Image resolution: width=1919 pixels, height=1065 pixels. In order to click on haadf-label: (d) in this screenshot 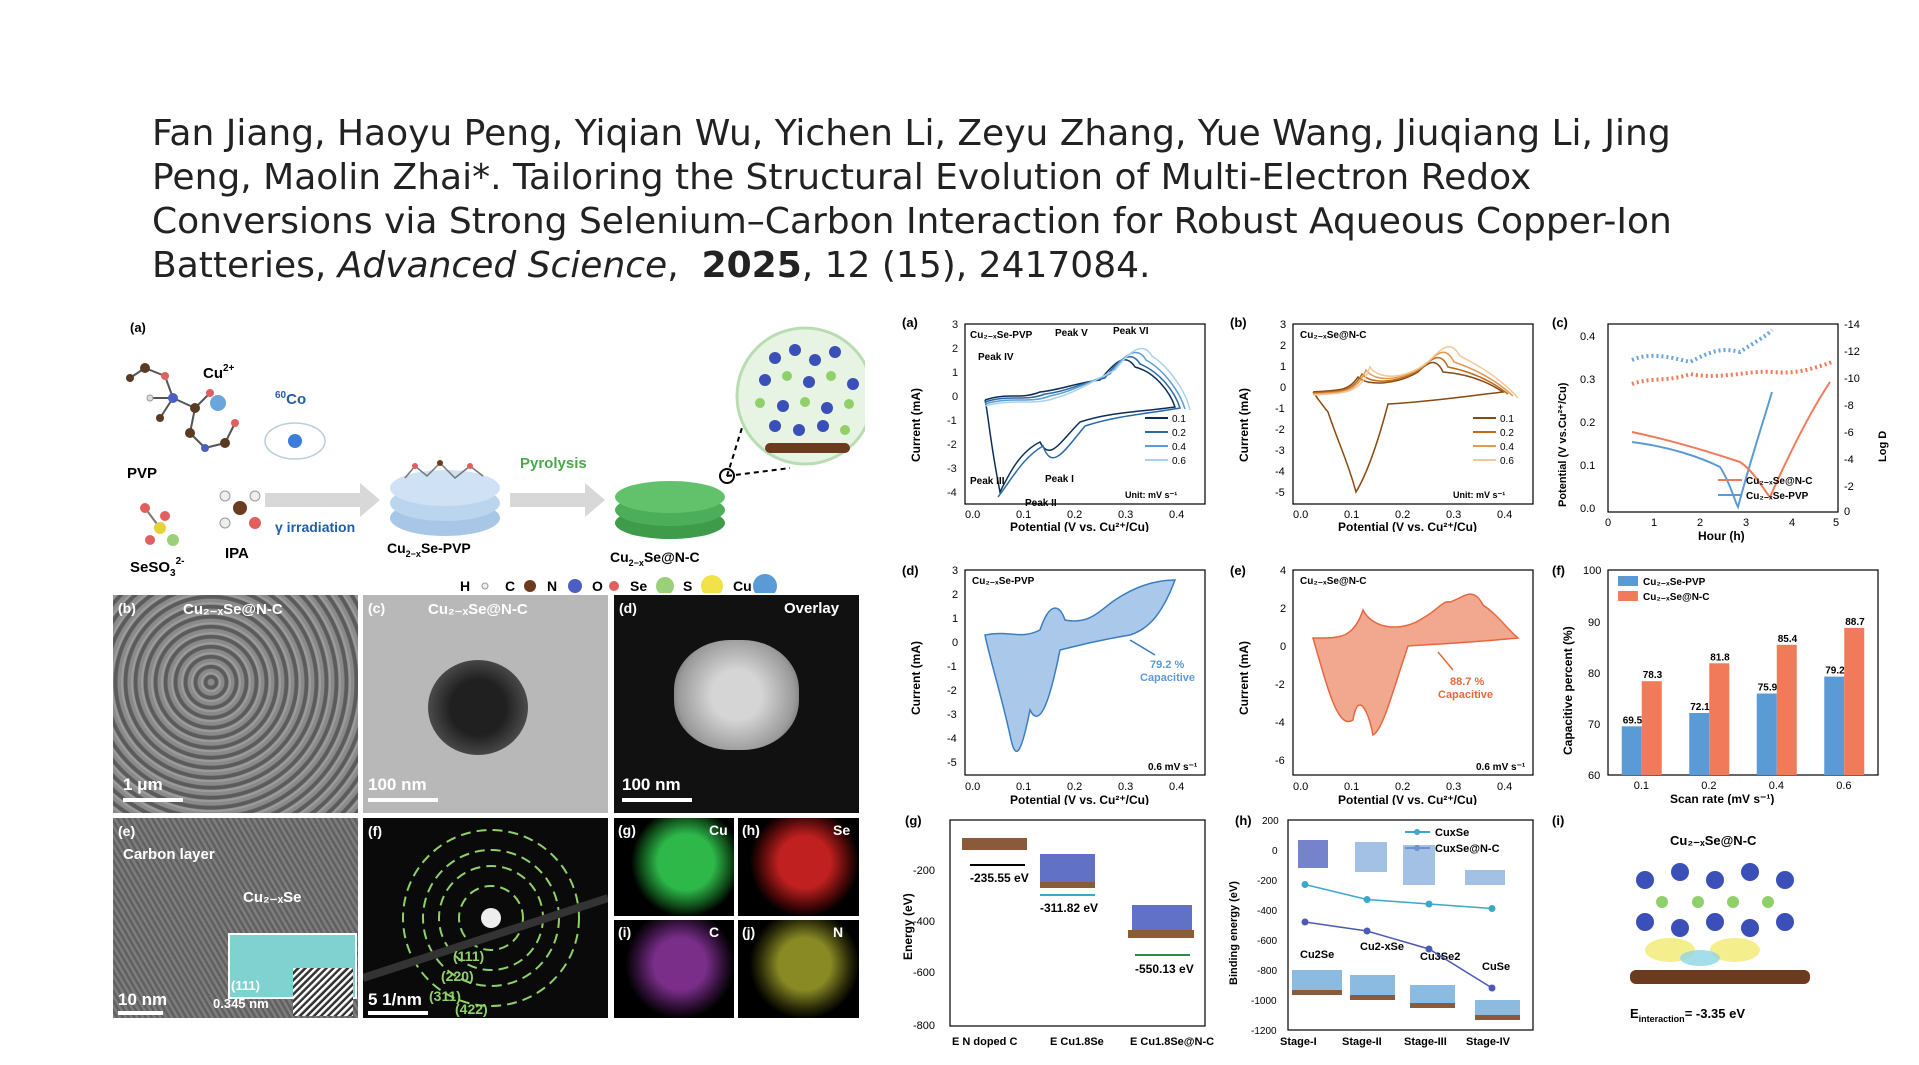, I will do `click(628, 608)`.